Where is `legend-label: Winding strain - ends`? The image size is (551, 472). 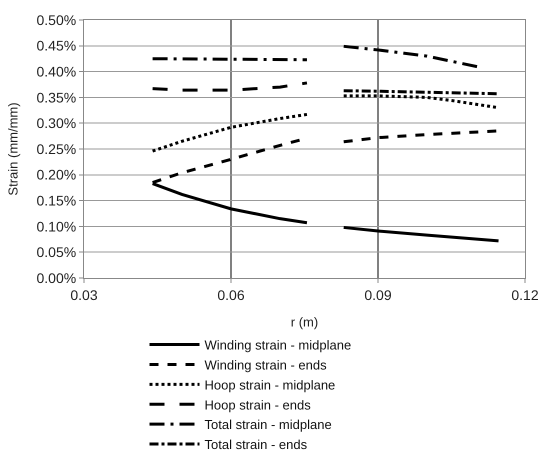 legend-label: Winding strain - ends is located at coordinates (266, 365).